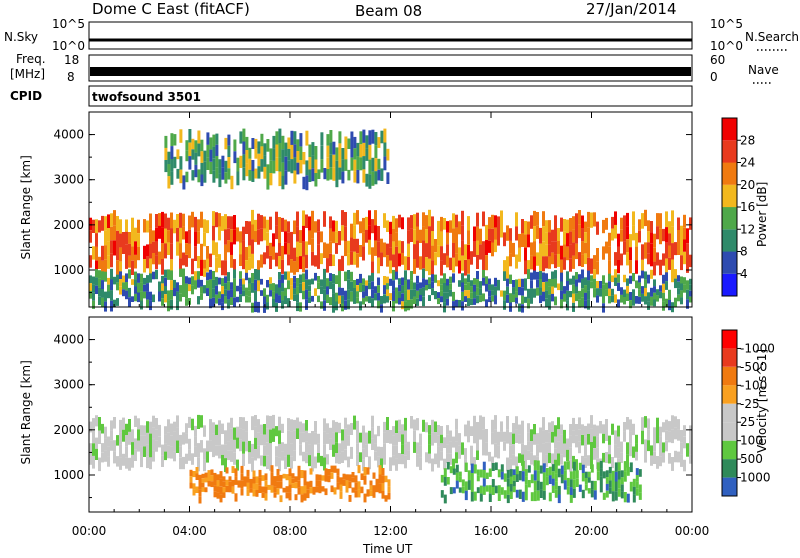 The height and width of the screenshot is (558, 800). I want to click on freq-left-tick-top: 18, so click(71, 60).